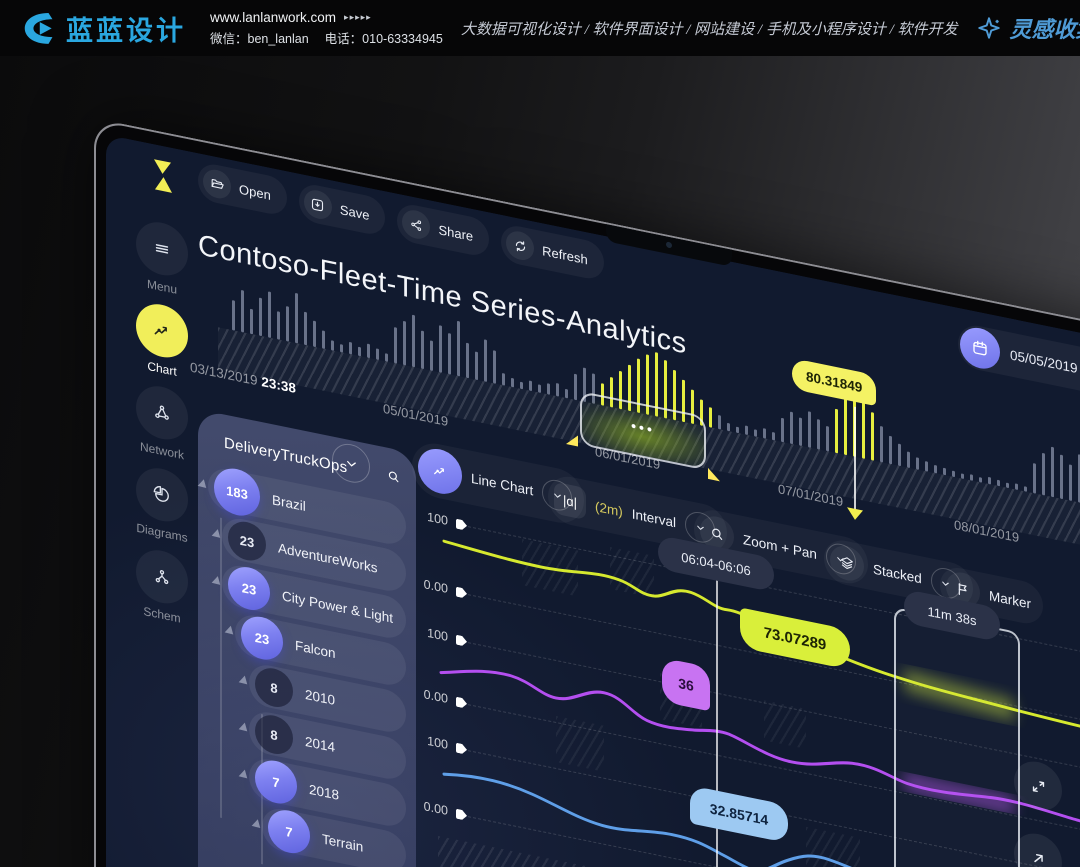 Image resolution: width=1080 pixels, height=867 pixels. What do you see at coordinates (393, 476) in the screenshot?
I see `tree-search-button` at bounding box center [393, 476].